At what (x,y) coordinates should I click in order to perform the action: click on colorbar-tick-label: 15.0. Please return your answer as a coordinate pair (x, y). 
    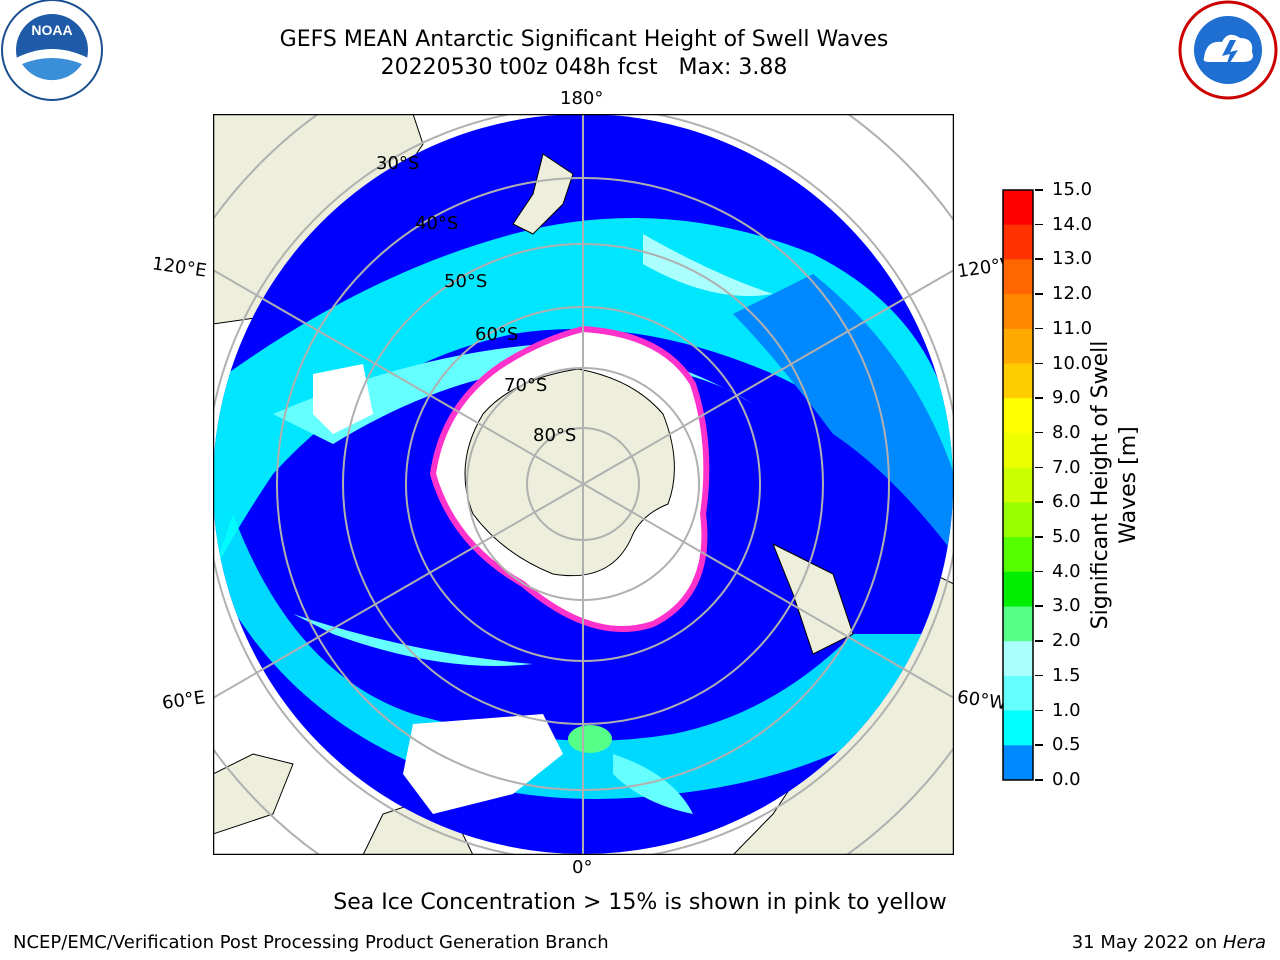
    Looking at the image, I should click on (1072, 189).